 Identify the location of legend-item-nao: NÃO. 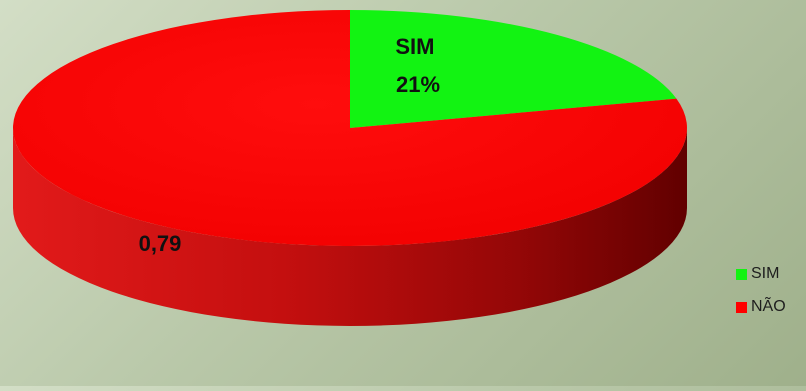
(769, 307).